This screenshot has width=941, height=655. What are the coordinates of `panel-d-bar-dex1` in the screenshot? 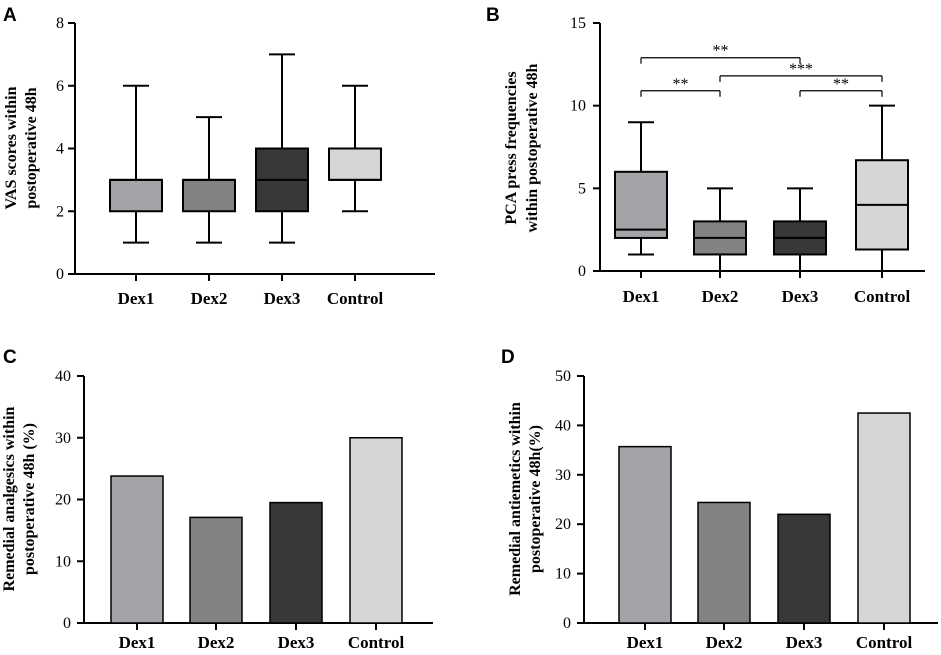 It's located at (645, 534).